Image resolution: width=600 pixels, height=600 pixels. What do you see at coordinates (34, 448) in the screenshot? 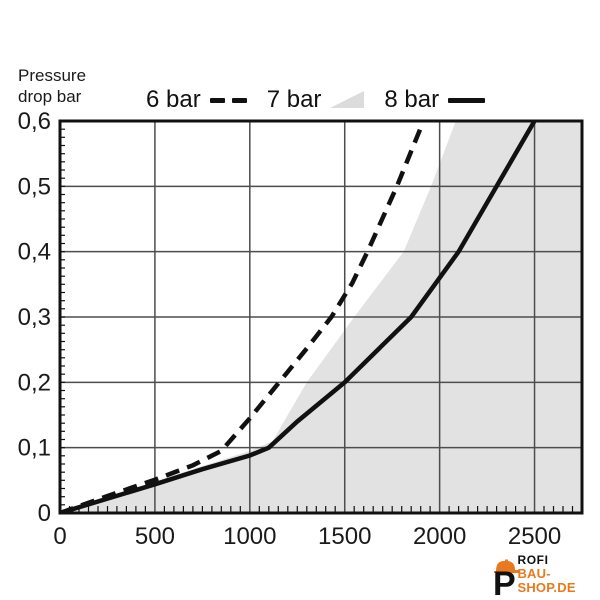
I see `svg-text: 0,1` at bounding box center [34, 448].